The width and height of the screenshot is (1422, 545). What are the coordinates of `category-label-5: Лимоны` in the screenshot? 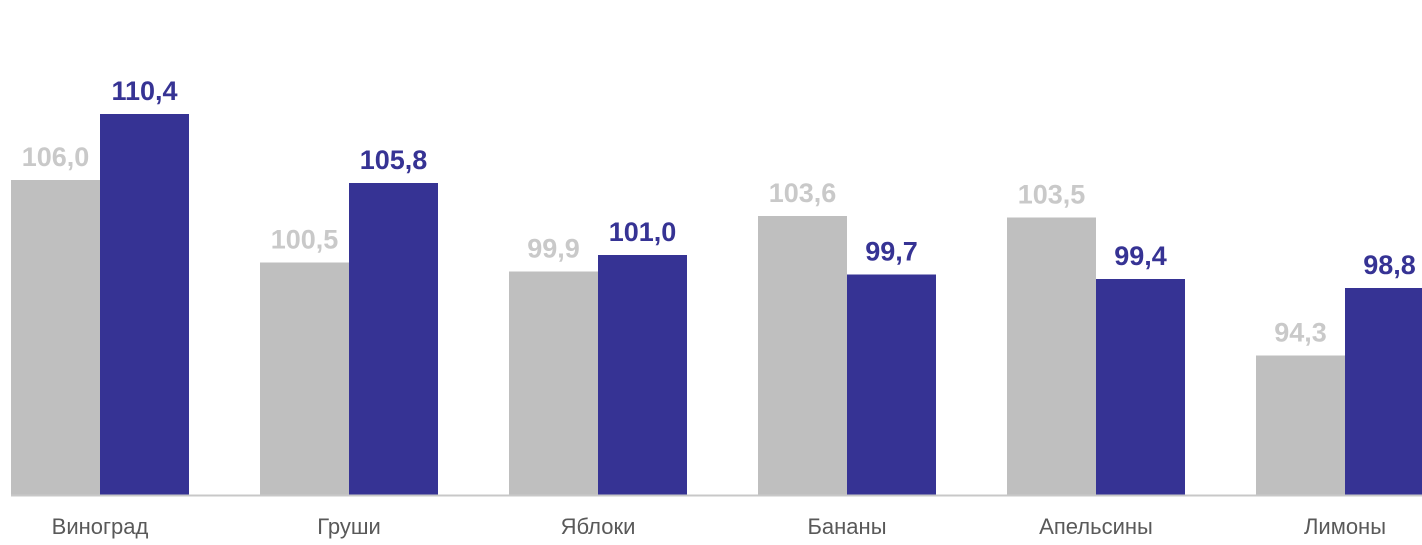 It's located at (1345, 526).